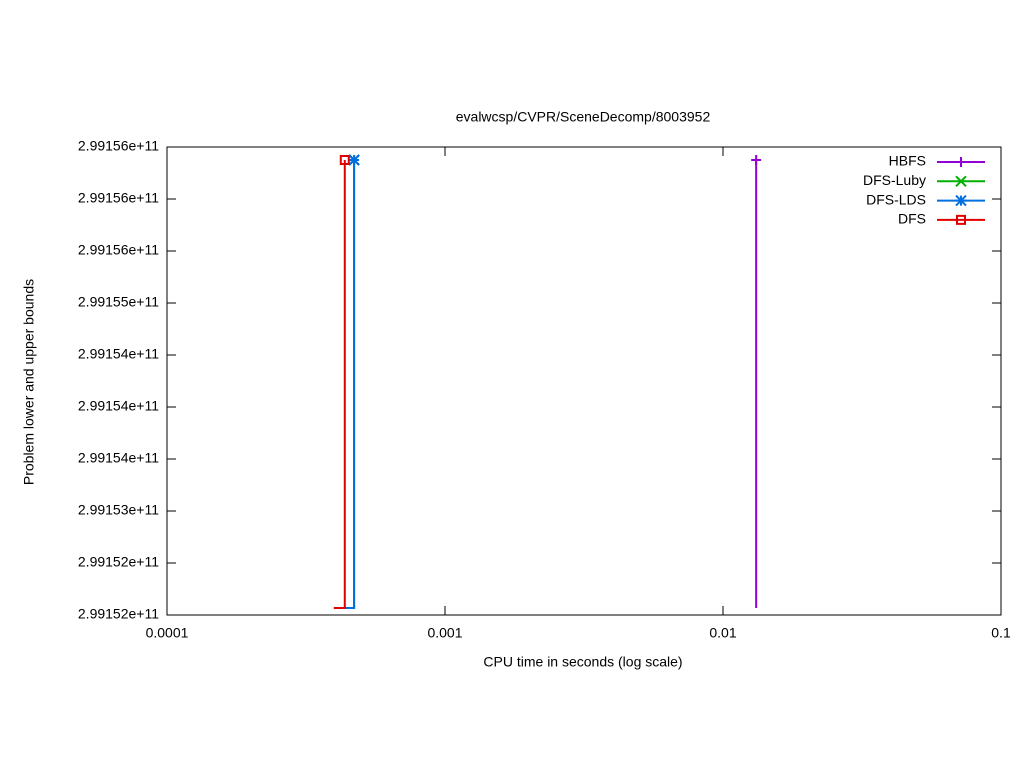 This screenshot has height=768, width=1024. I want to click on legend-label: DFS, so click(912, 219).